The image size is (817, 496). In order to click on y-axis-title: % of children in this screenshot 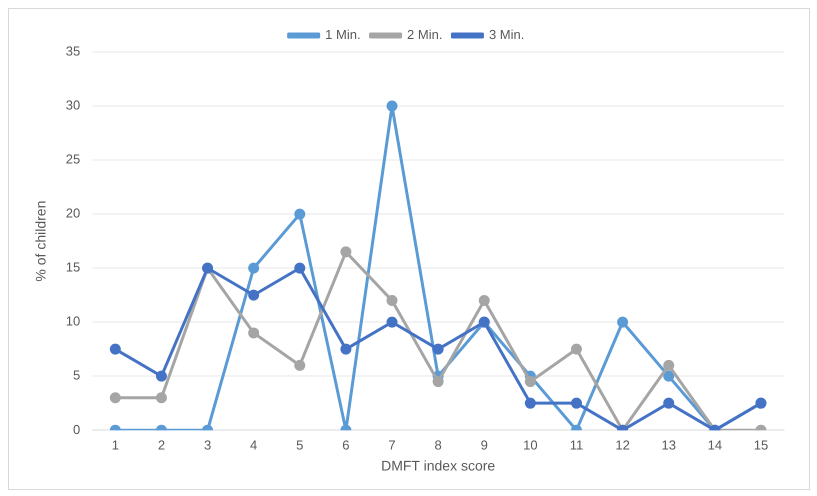, I will do `click(40, 241)`.